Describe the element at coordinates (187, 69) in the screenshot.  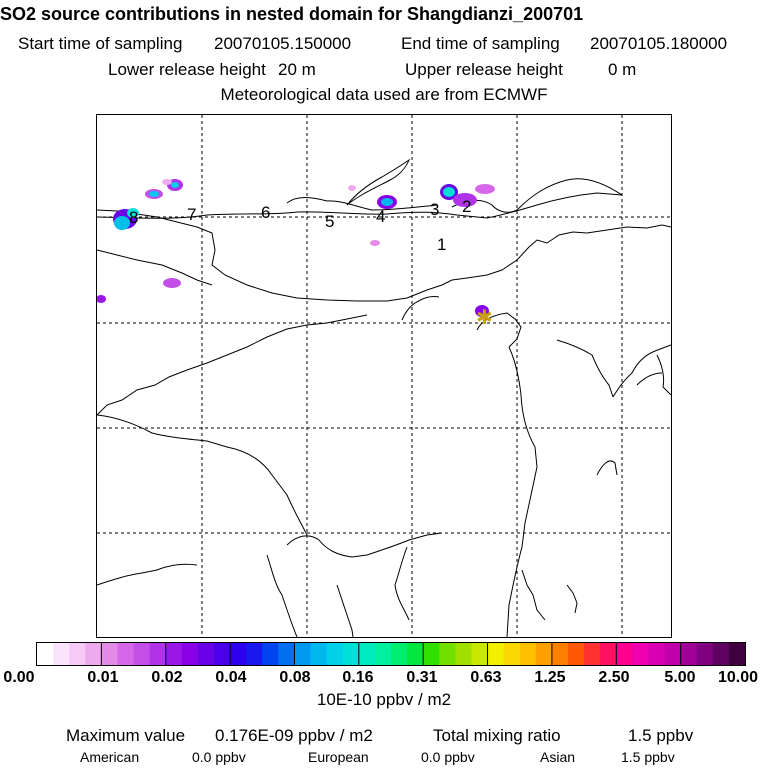
I see `lower-release-label: Lower release height` at that location.